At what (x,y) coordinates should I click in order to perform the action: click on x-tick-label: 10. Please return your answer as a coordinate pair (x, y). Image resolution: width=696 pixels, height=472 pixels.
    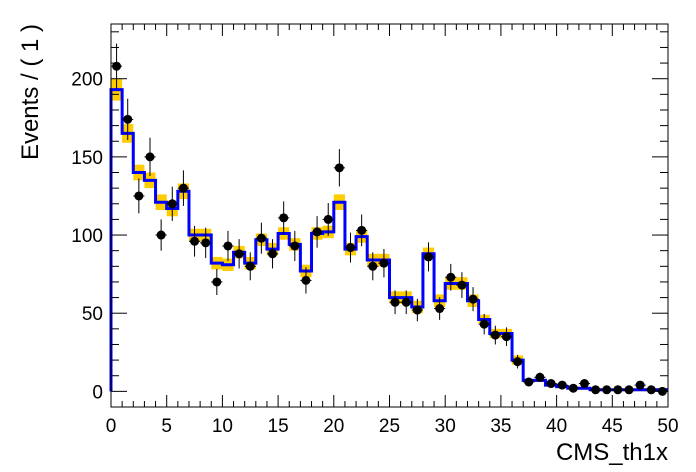
    Looking at the image, I should click on (222, 426).